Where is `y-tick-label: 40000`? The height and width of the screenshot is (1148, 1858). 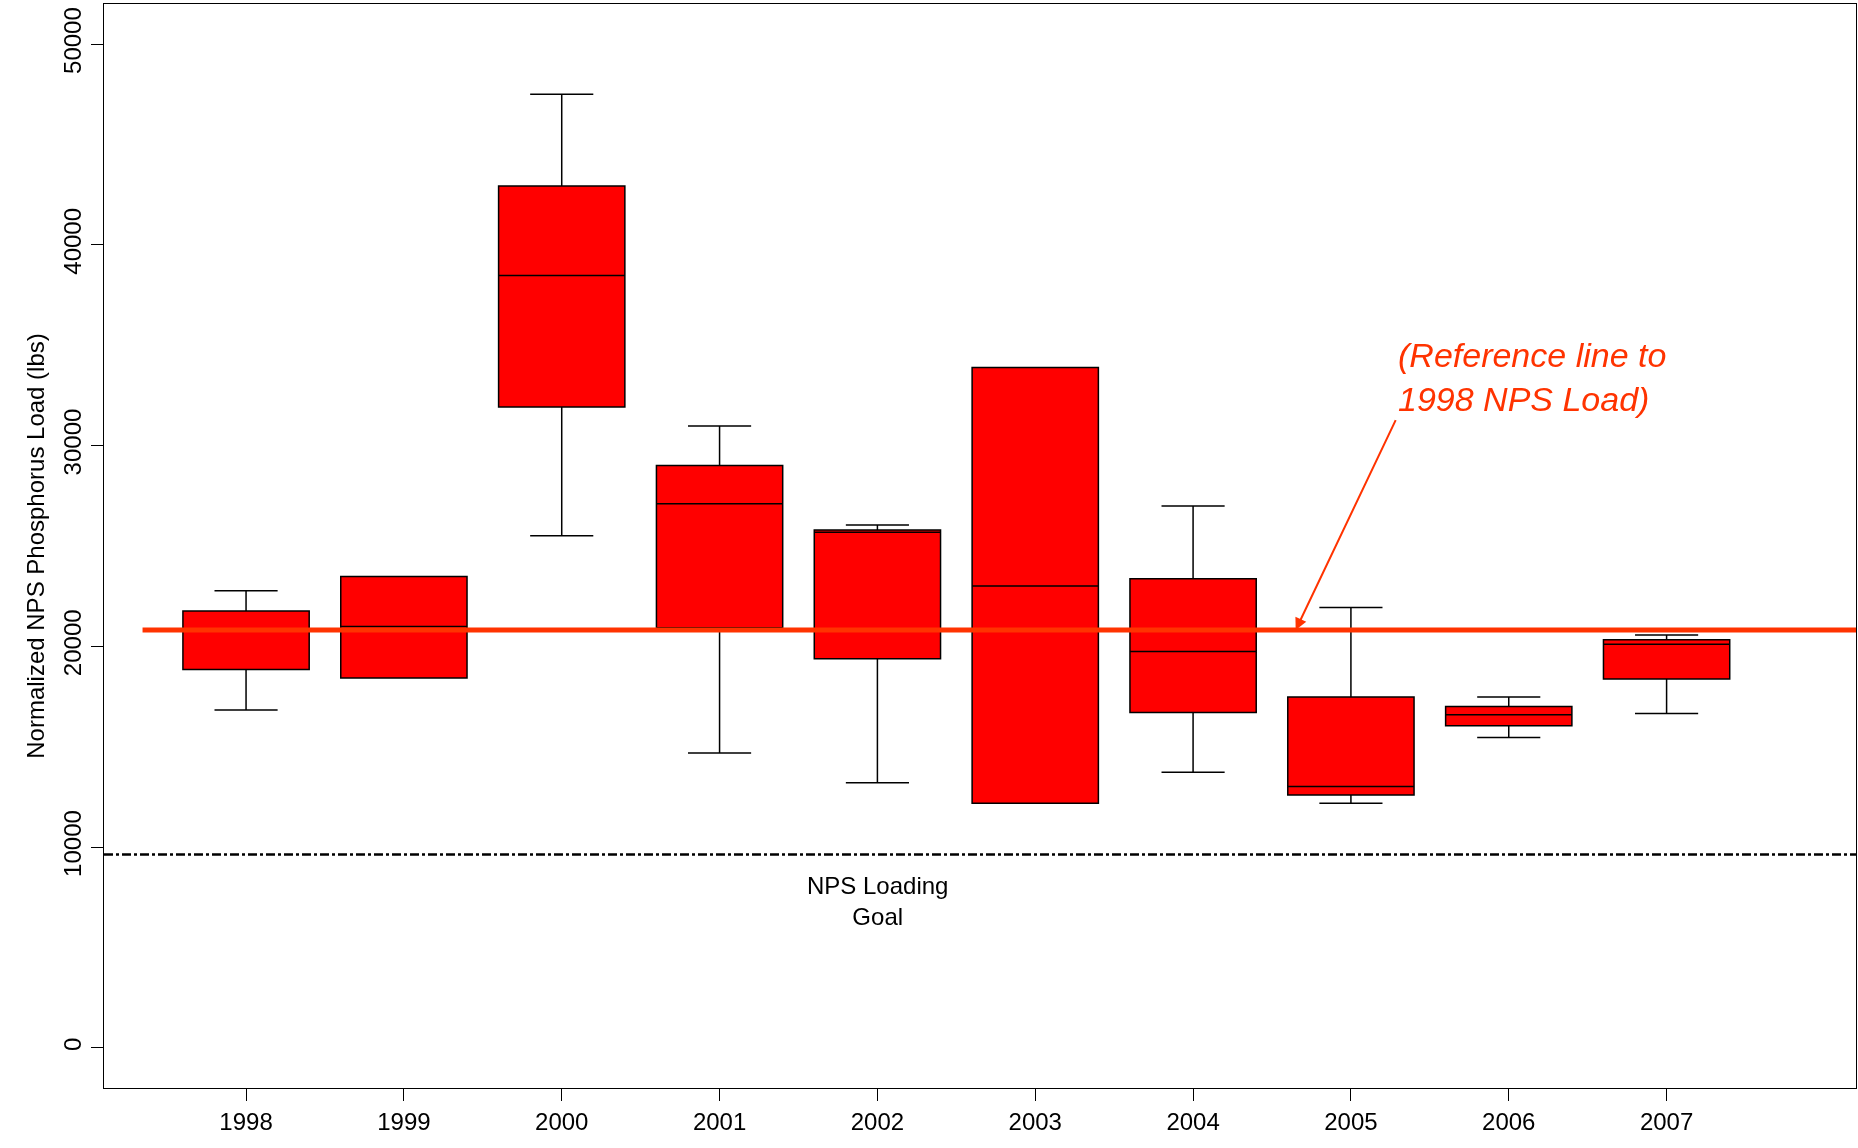
y-tick-label: 40000 is located at coordinates (73, 241).